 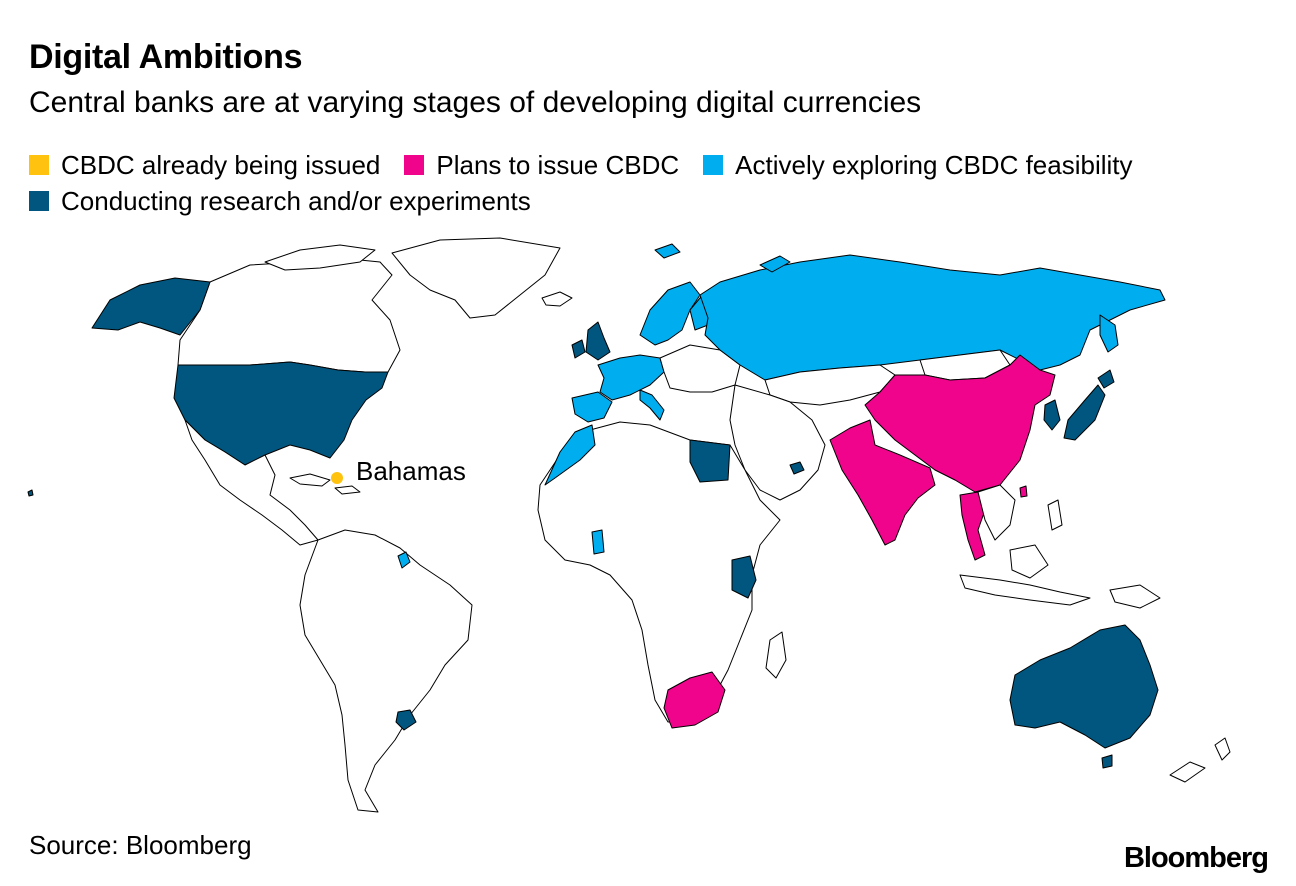 I want to click on egypt, so click(x=710, y=461).